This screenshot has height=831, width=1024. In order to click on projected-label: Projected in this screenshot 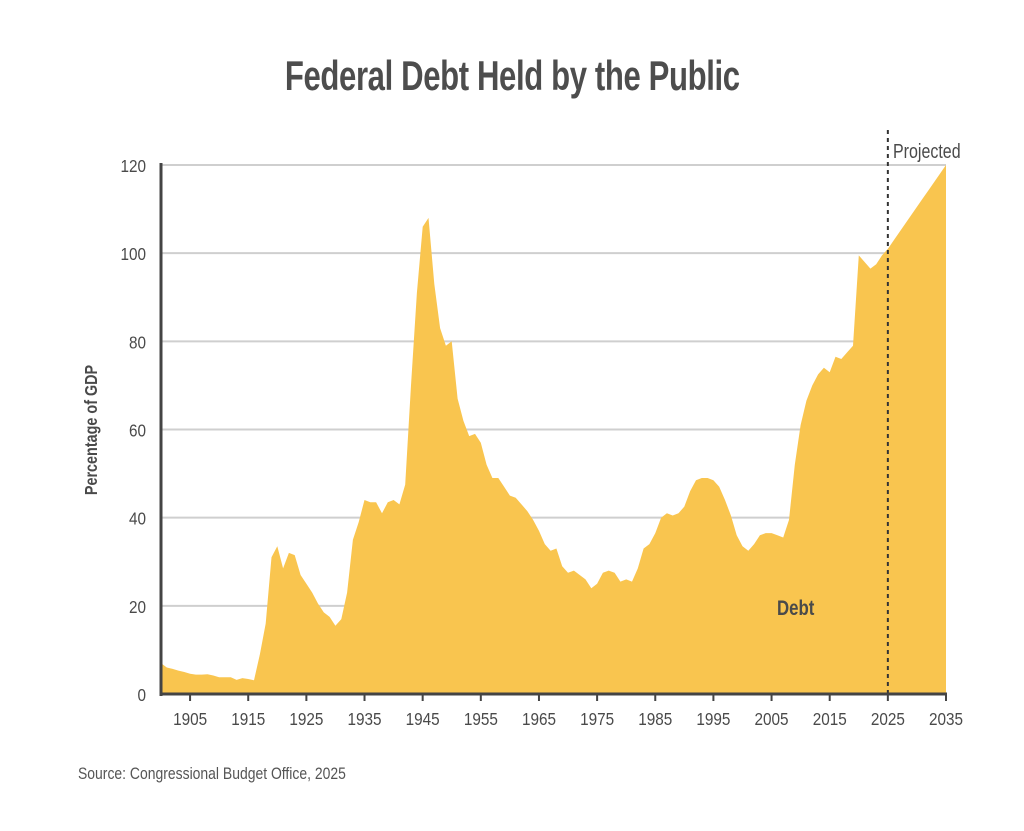, I will do `click(927, 151)`.